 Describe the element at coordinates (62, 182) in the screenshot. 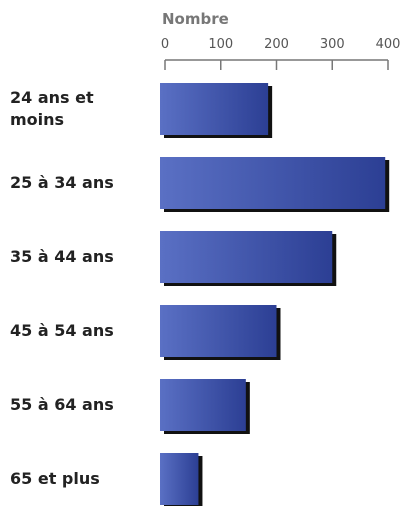

I see `category-label: 25 à 34 ans` at that location.